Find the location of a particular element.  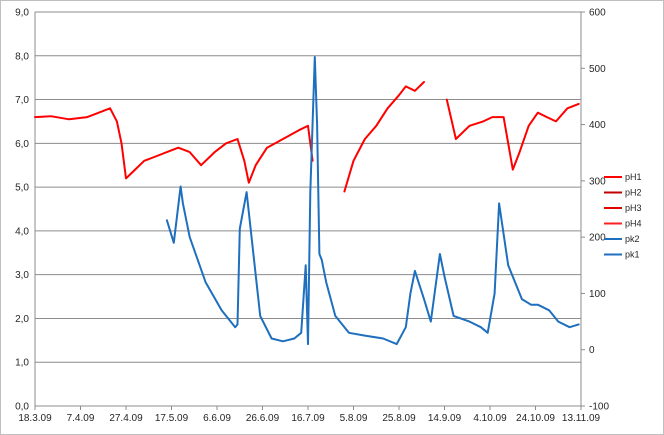

series-line-pH4 is located at coordinates (512, 134).